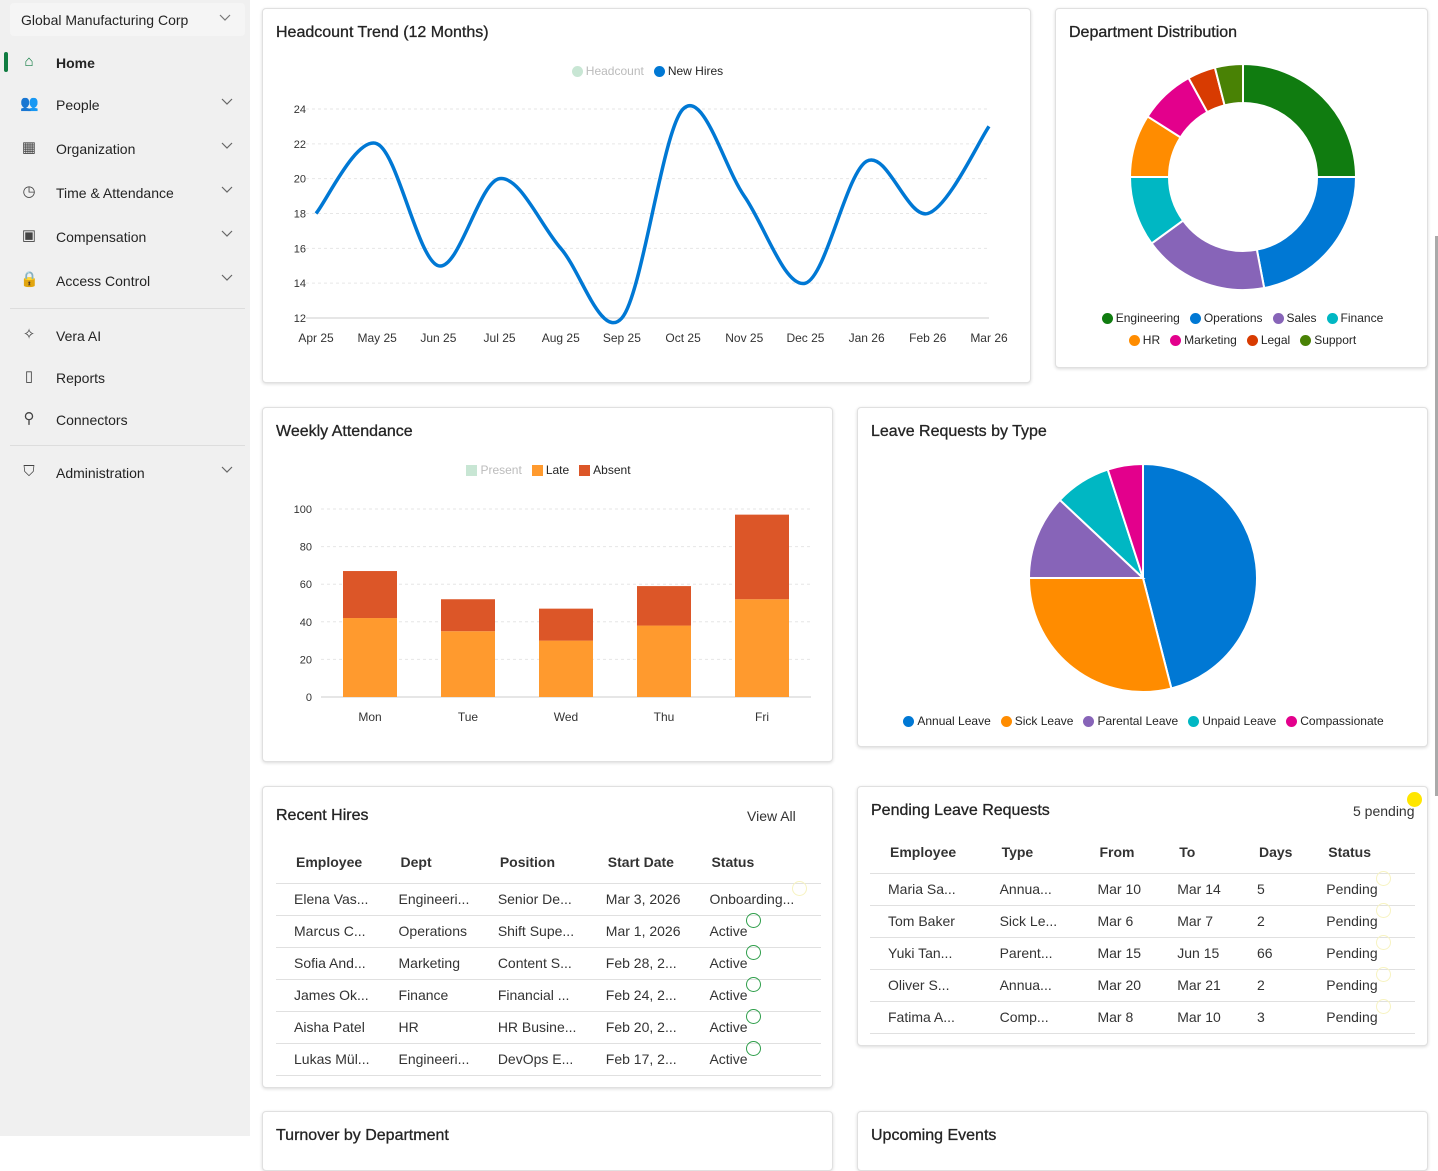 Image resolution: width=1438 pixels, height=1171 pixels. Describe the element at coordinates (127, 472) in the screenshot. I see `sidebar-item-administration: ⛉ Administration` at that location.